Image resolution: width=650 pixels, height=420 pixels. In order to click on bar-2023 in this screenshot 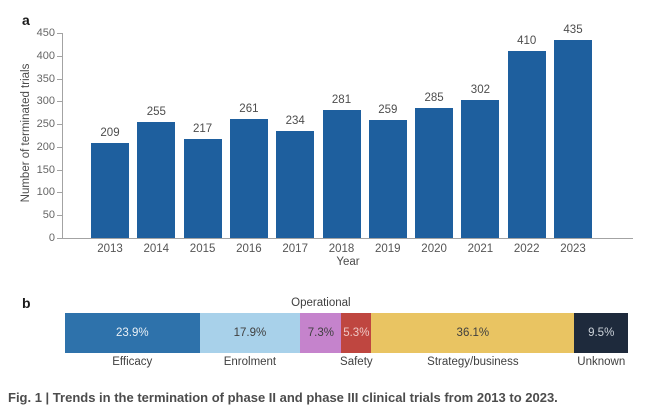, I will do `click(573, 138)`.